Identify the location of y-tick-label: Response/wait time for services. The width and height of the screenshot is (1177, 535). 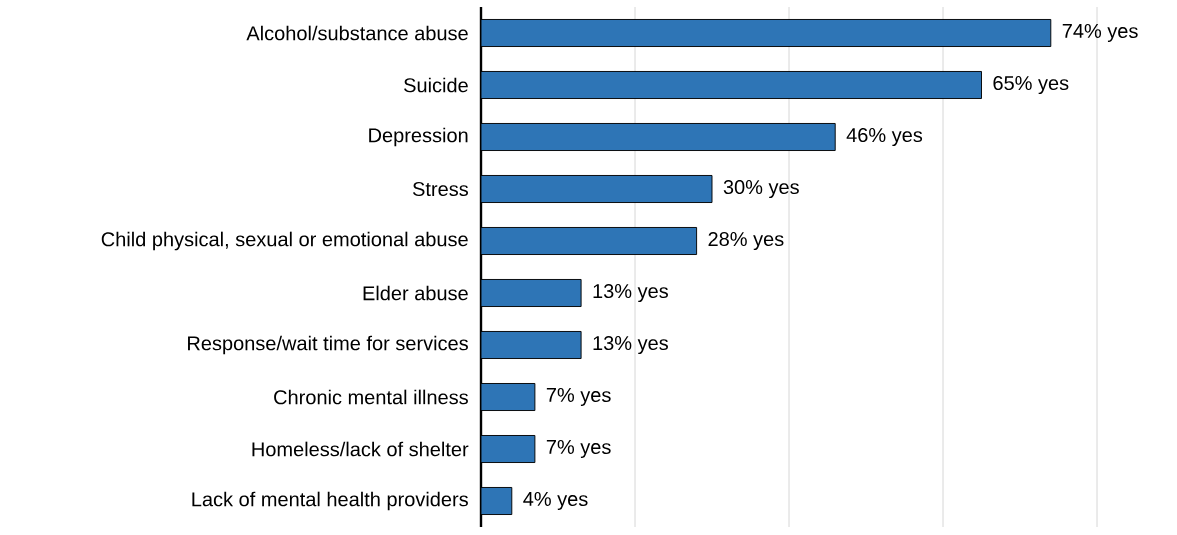
(328, 345).